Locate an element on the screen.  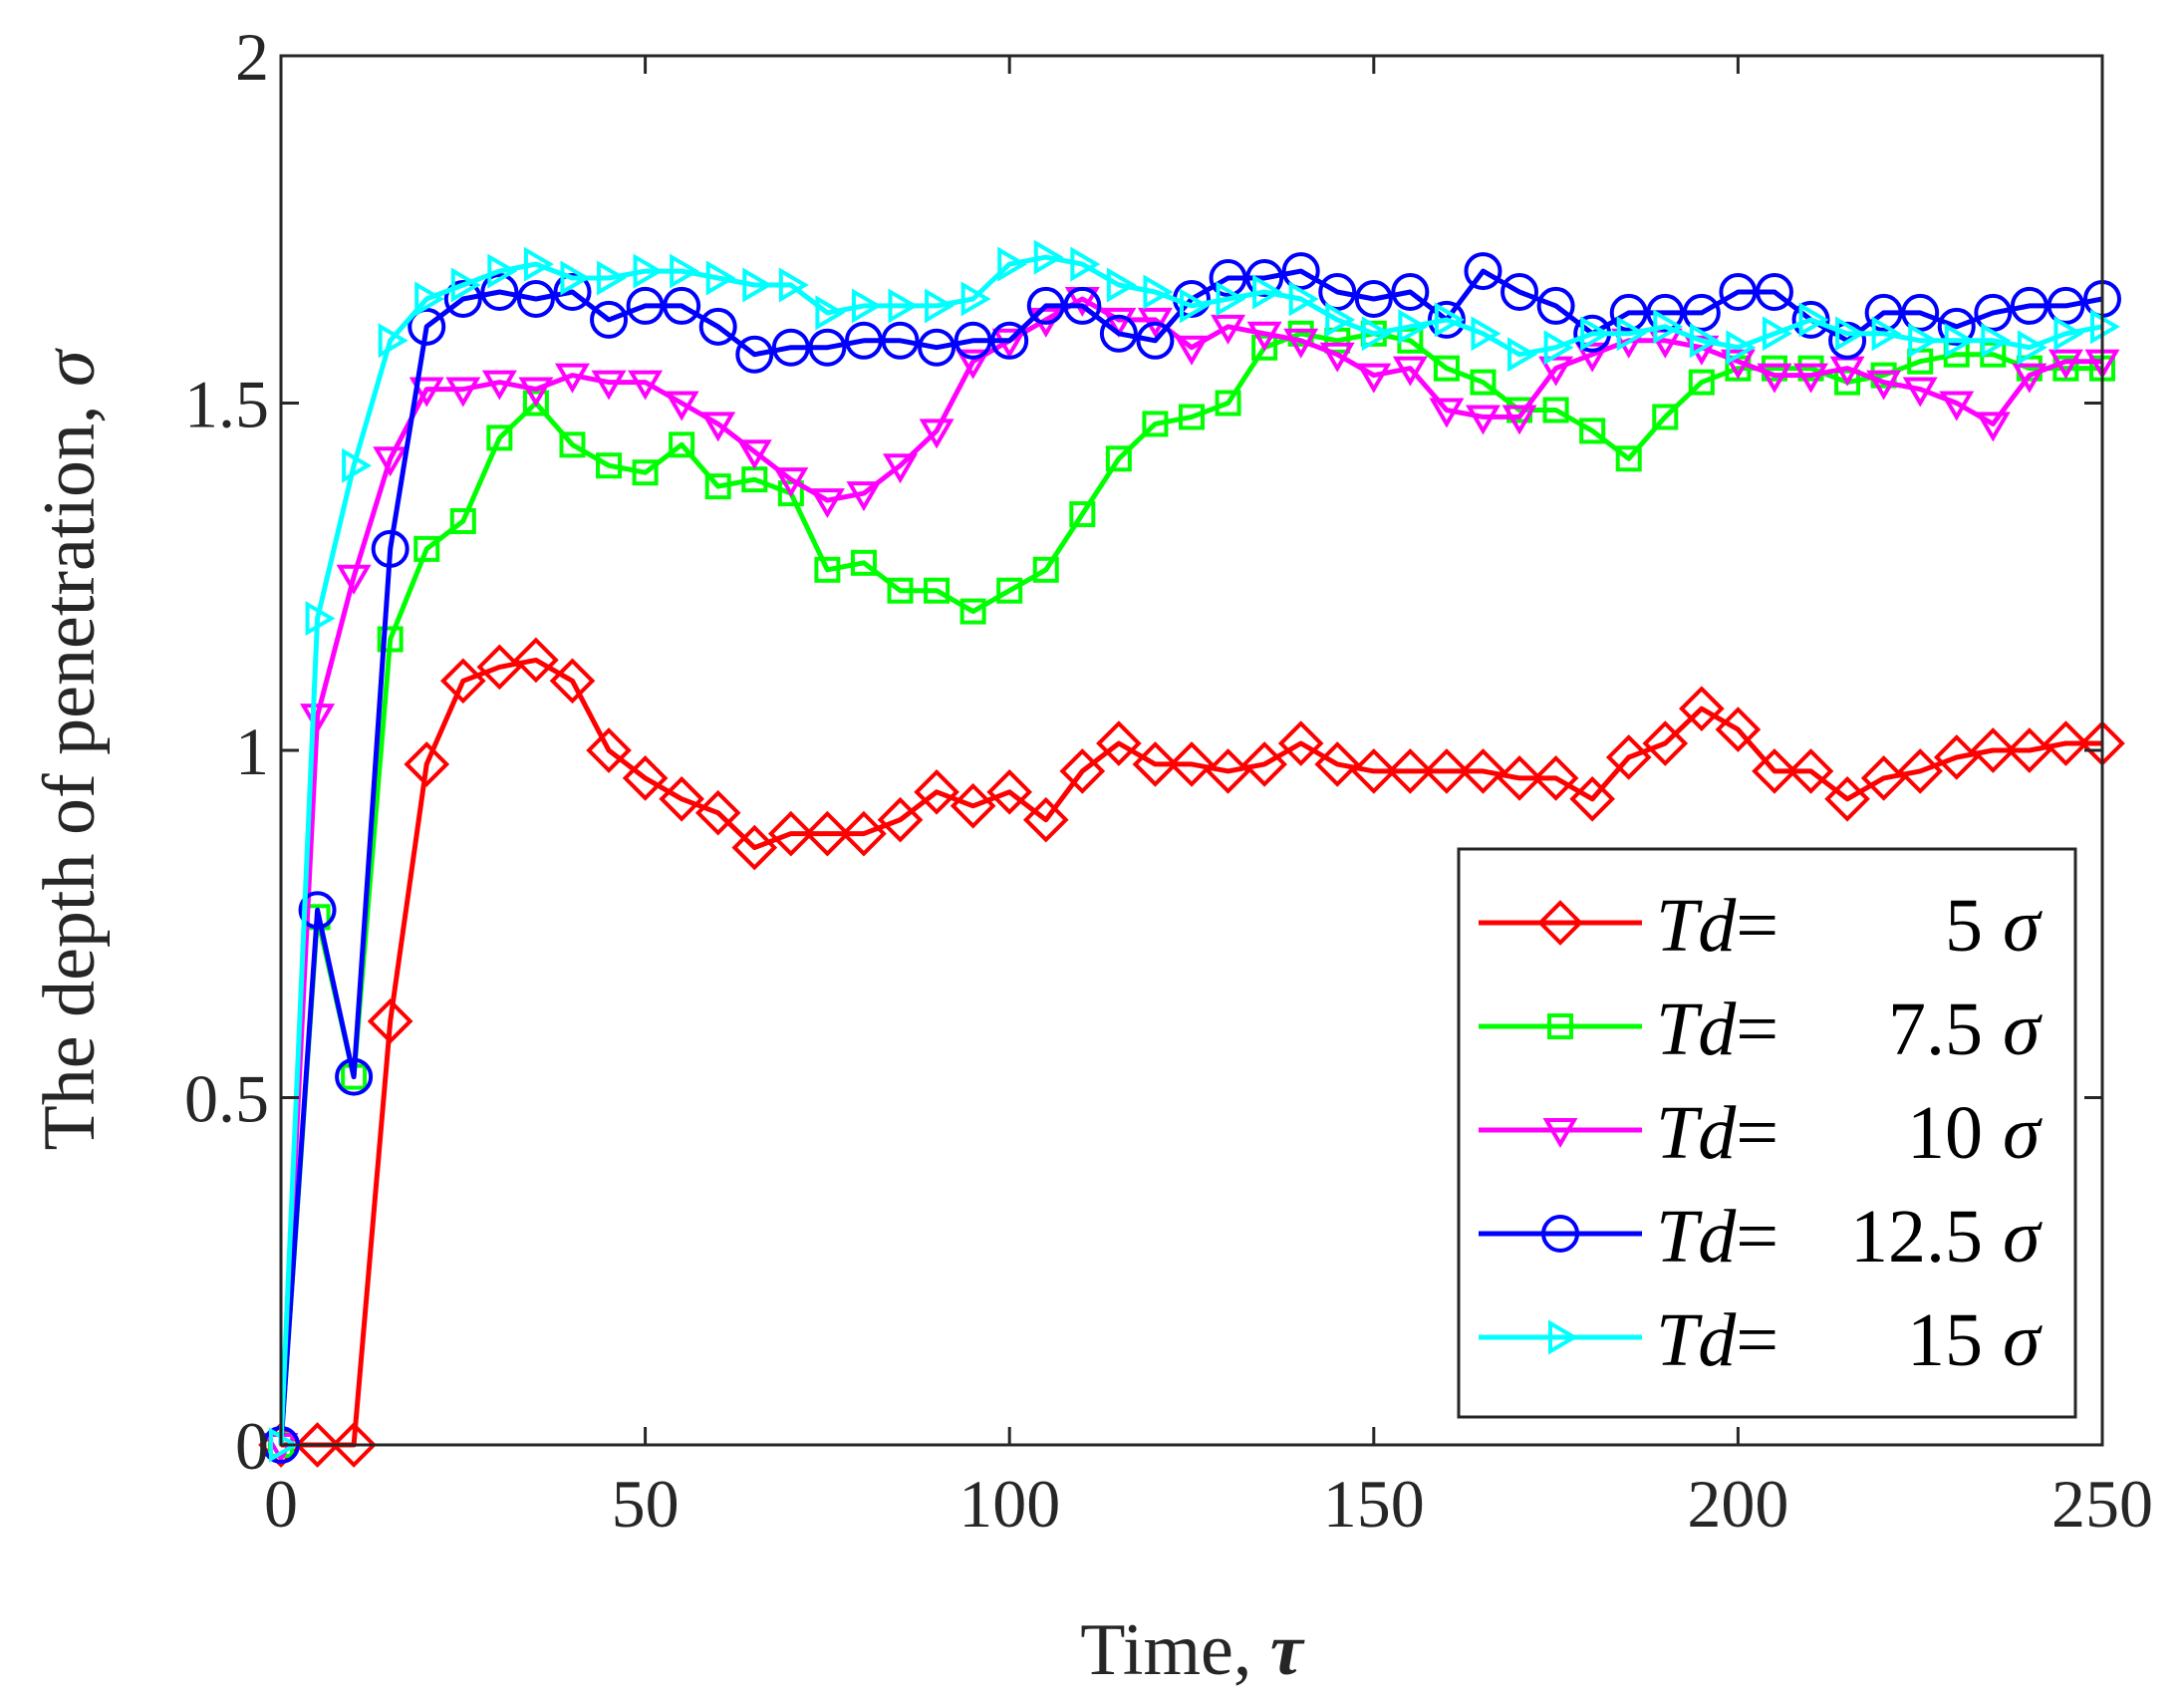
legend-value: 5 is located at coordinates (1964, 926).